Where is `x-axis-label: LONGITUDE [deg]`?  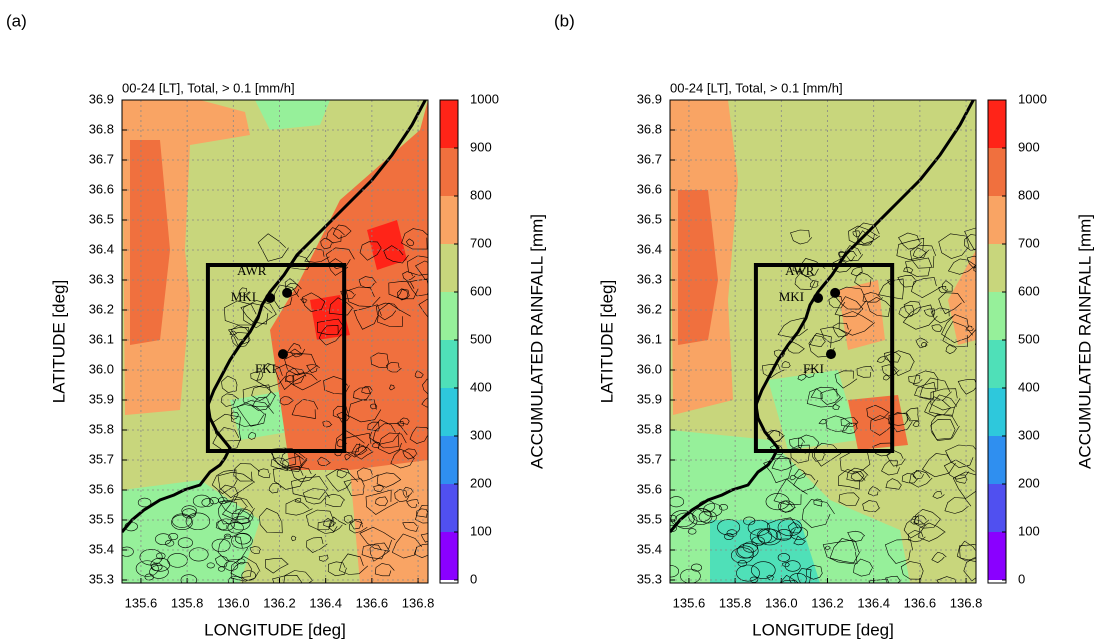
x-axis-label: LONGITUDE [deg] is located at coordinates (275, 629).